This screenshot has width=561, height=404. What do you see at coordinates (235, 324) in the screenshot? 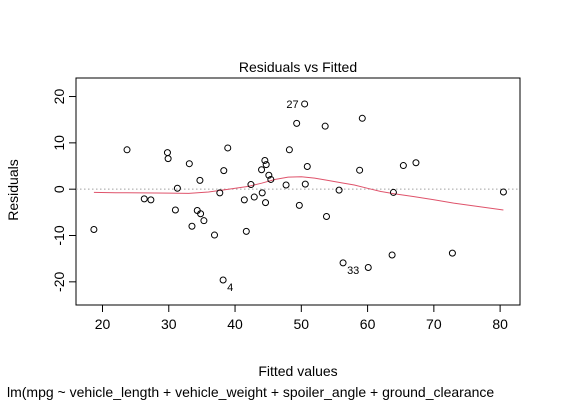
I see `x-tick-label: 40` at bounding box center [235, 324].